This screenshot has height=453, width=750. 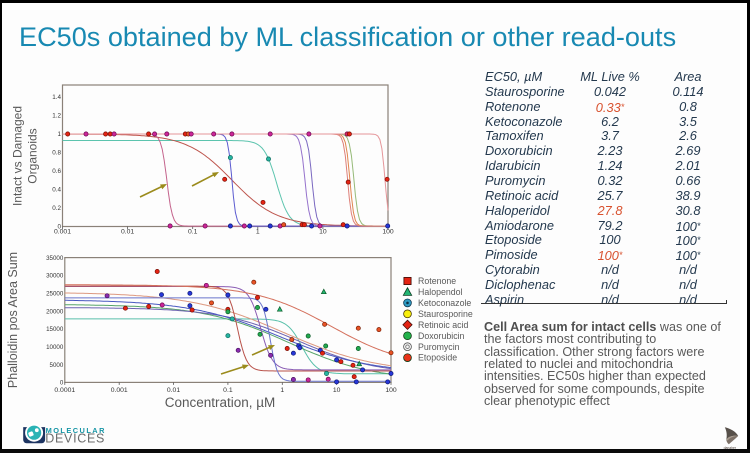 What do you see at coordinates (443, 325) in the screenshot?
I see `svg-text: Retinoic acid` at bounding box center [443, 325].